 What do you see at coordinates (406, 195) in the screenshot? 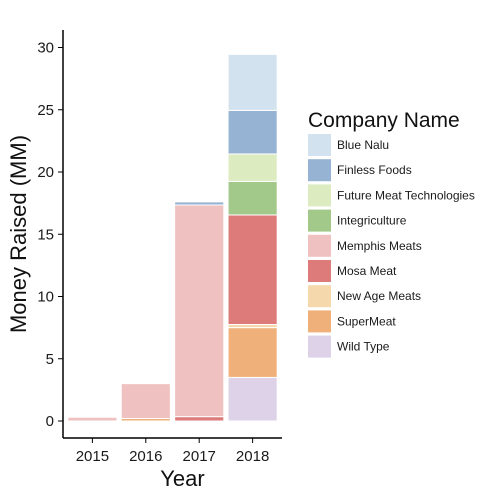
I see `legend-label-future-meat-technologies: Future Meat Technologies` at bounding box center [406, 195].